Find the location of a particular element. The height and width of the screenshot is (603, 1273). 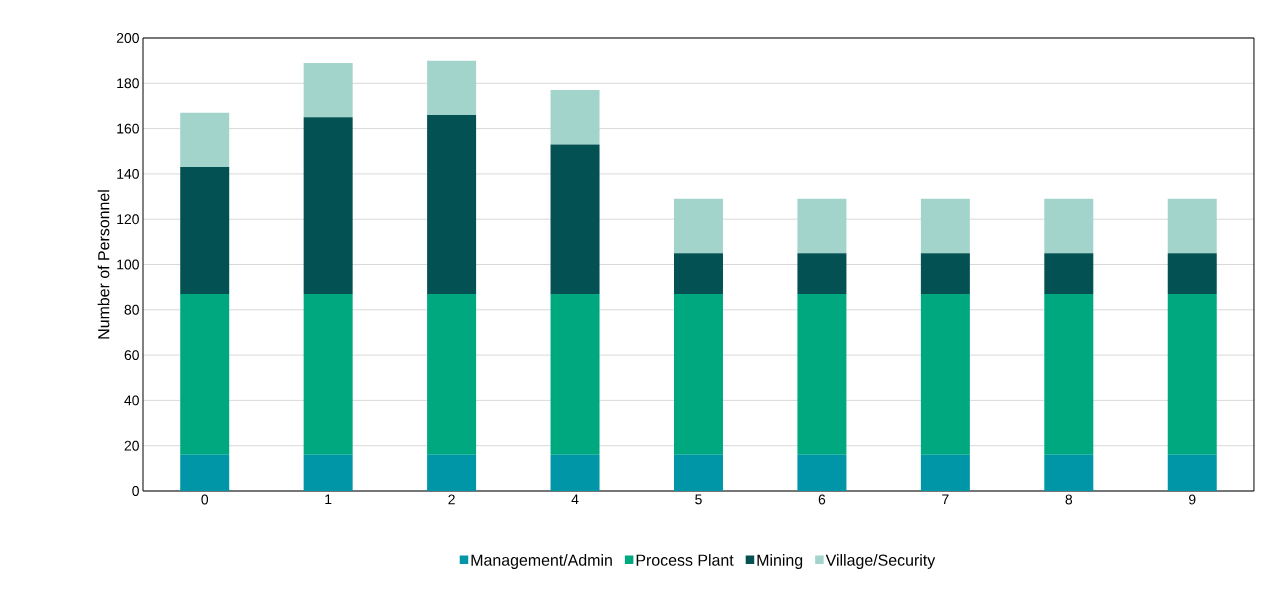

y-tick-label: 180 is located at coordinates (128, 83).